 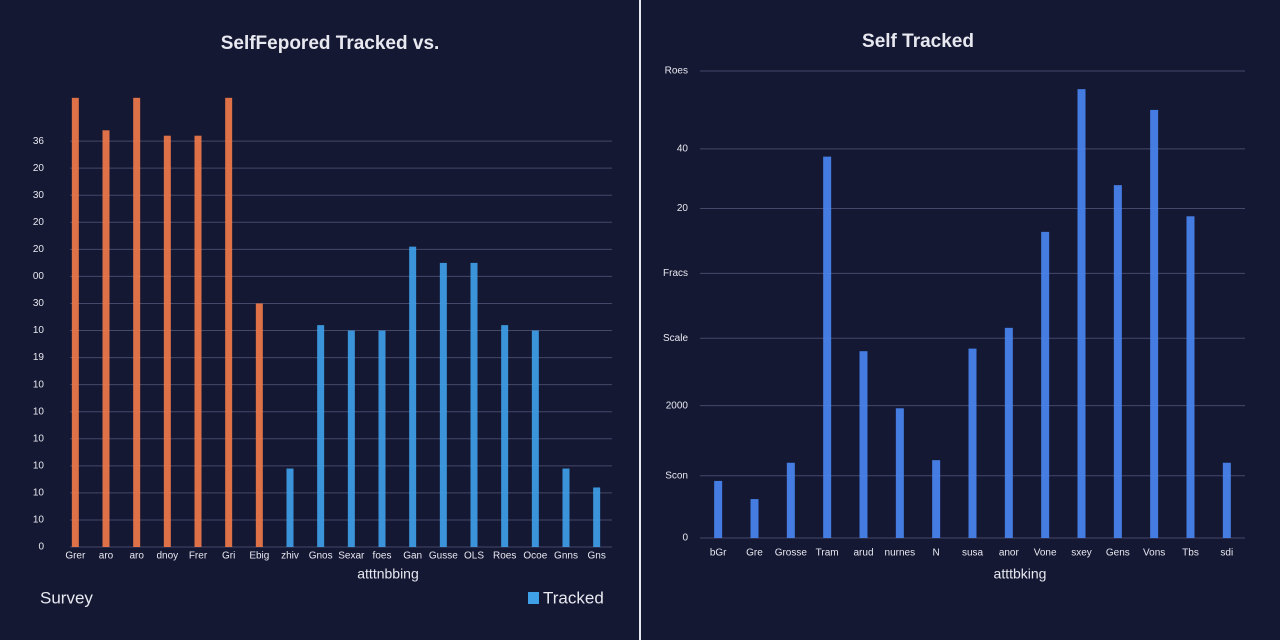 What do you see at coordinates (900, 553) in the screenshot?
I see `x-tick-label: nurnes` at bounding box center [900, 553].